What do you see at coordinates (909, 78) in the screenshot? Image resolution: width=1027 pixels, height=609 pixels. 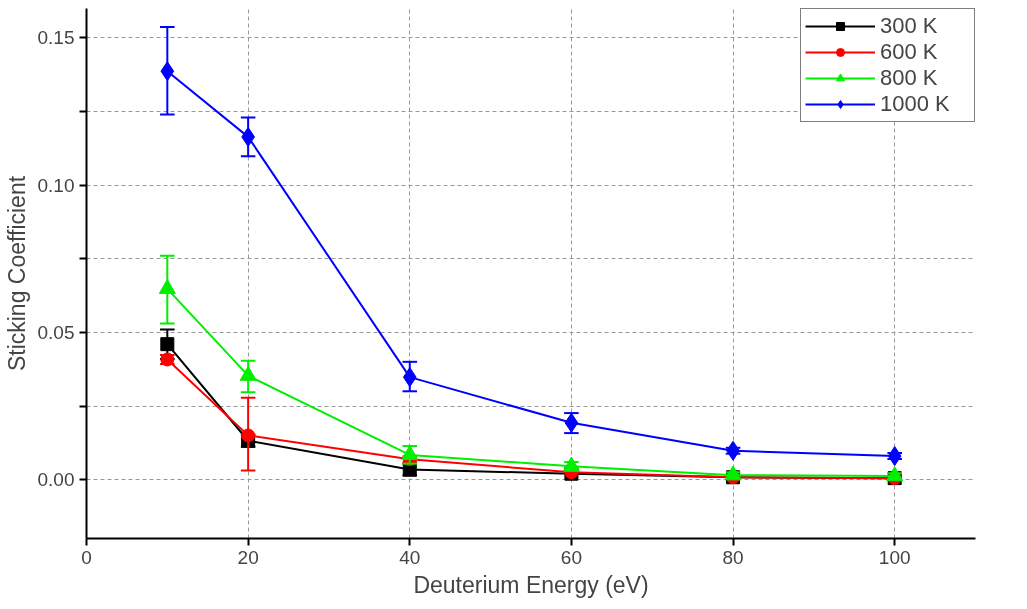 I see `legend-label: 800 K` at bounding box center [909, 78].